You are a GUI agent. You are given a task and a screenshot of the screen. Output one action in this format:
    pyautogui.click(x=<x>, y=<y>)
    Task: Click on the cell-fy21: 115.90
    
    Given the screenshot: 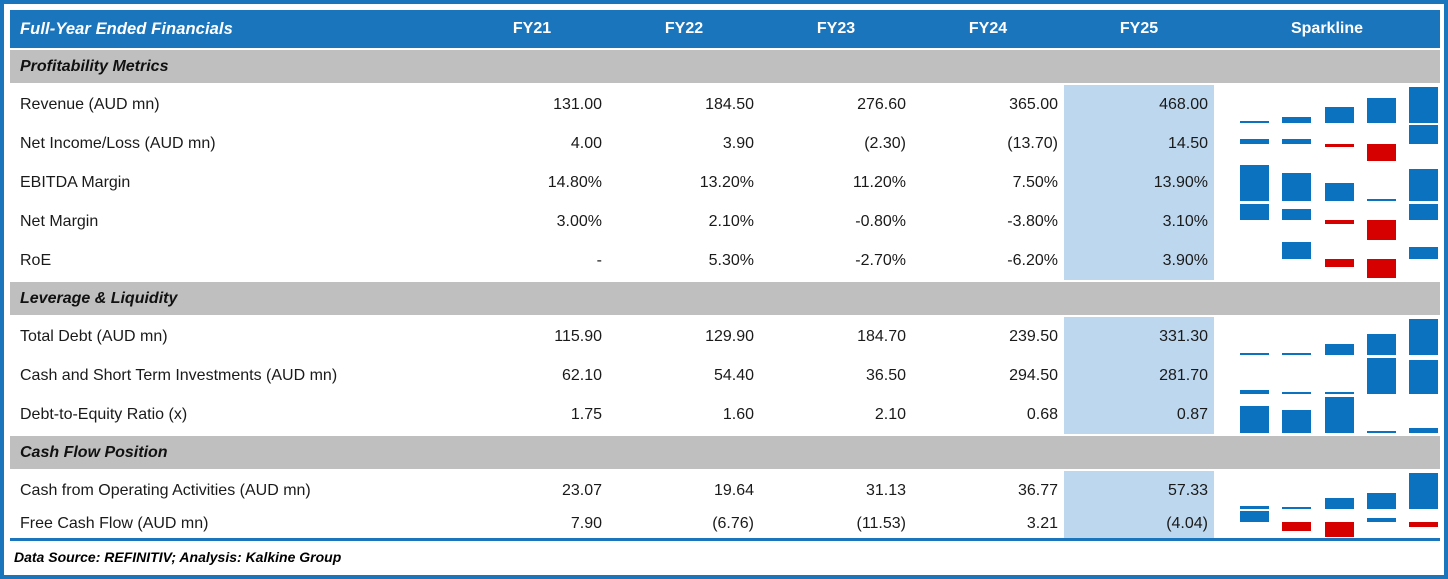 What is the action you would take?
    pyautogui.click(x=578, y=336)
    